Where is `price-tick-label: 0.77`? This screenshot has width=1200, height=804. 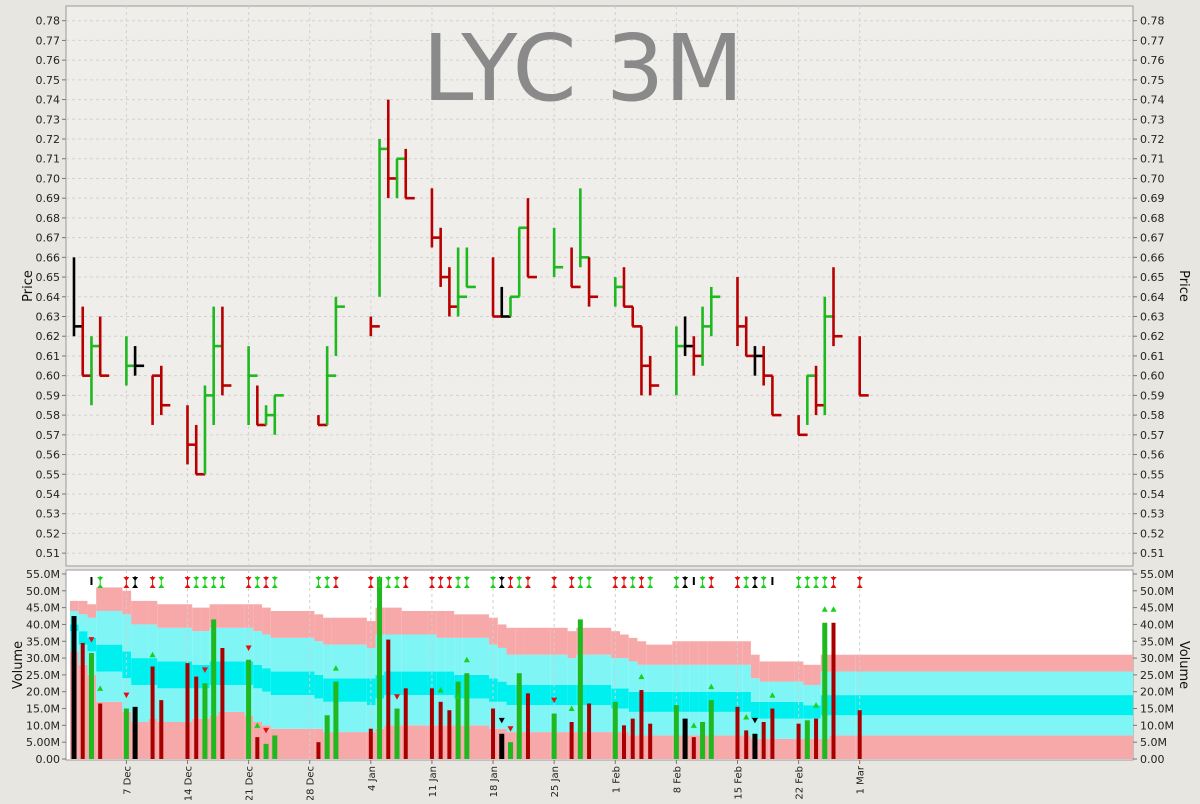 price-tick-label: 0.77 is located at coordinates (48, 40).